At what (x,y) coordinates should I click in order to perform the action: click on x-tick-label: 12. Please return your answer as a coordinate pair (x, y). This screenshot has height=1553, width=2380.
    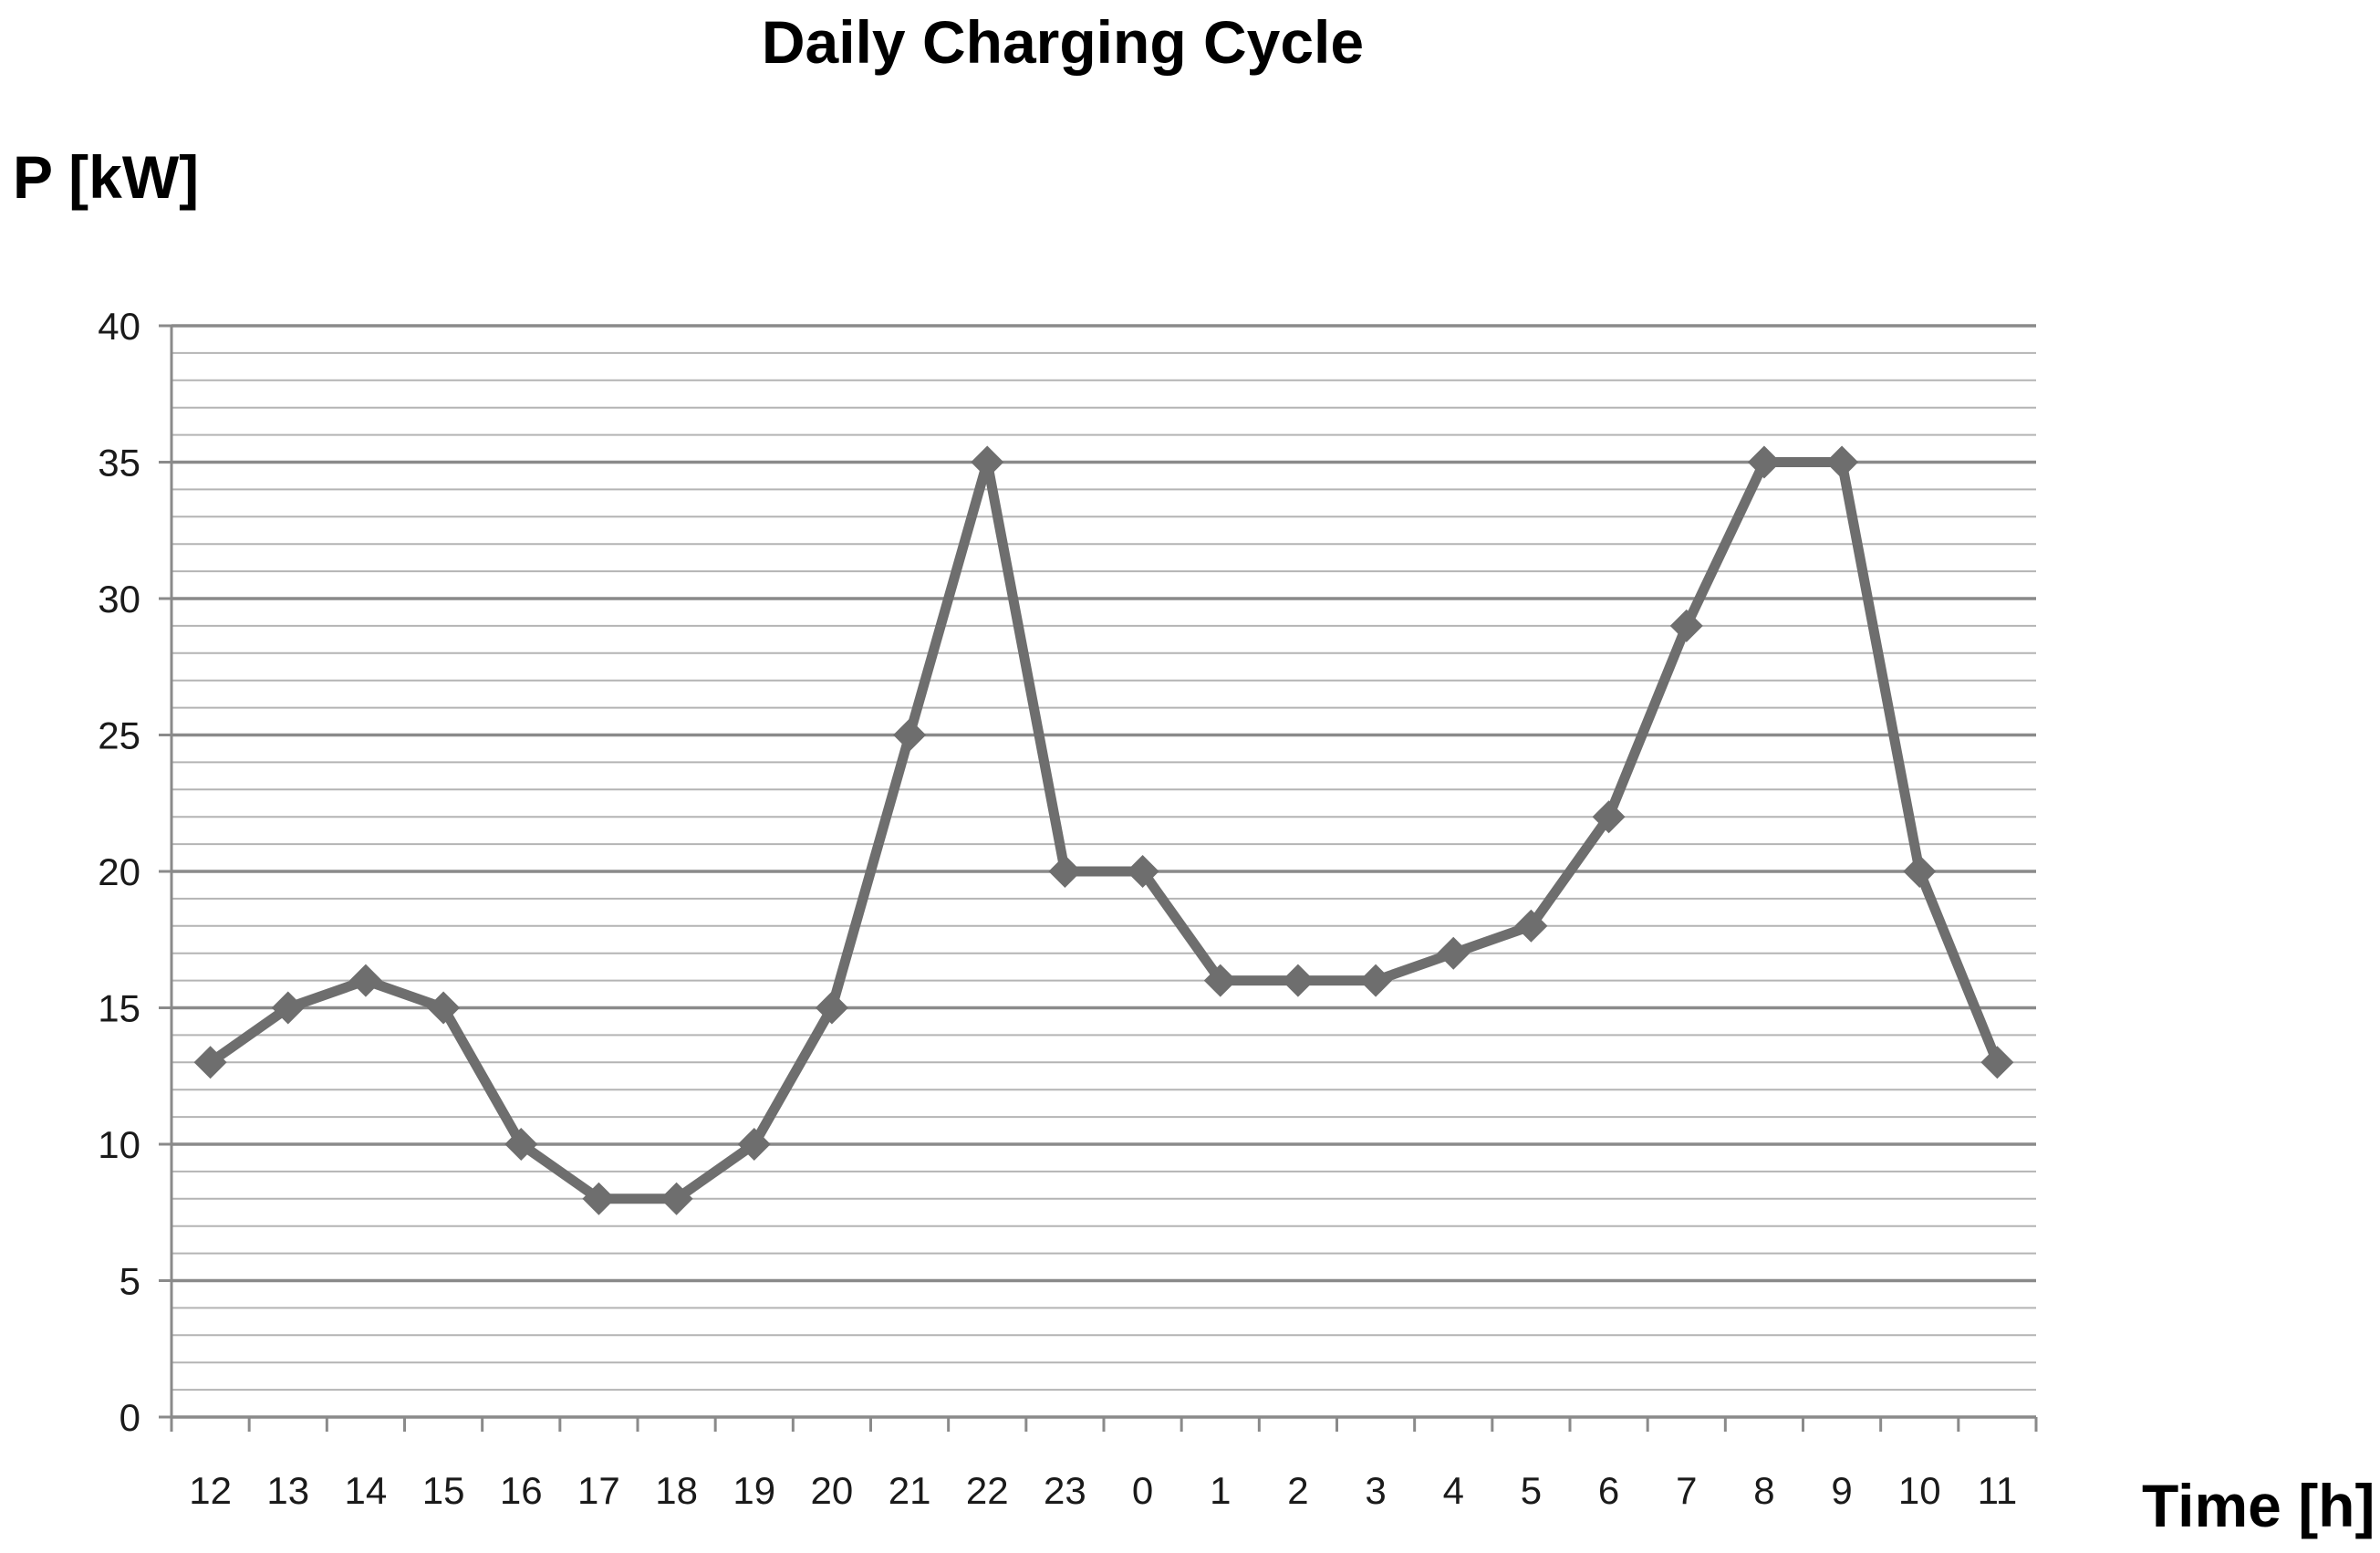
    Looking at the image, I should click on (211, 1491).